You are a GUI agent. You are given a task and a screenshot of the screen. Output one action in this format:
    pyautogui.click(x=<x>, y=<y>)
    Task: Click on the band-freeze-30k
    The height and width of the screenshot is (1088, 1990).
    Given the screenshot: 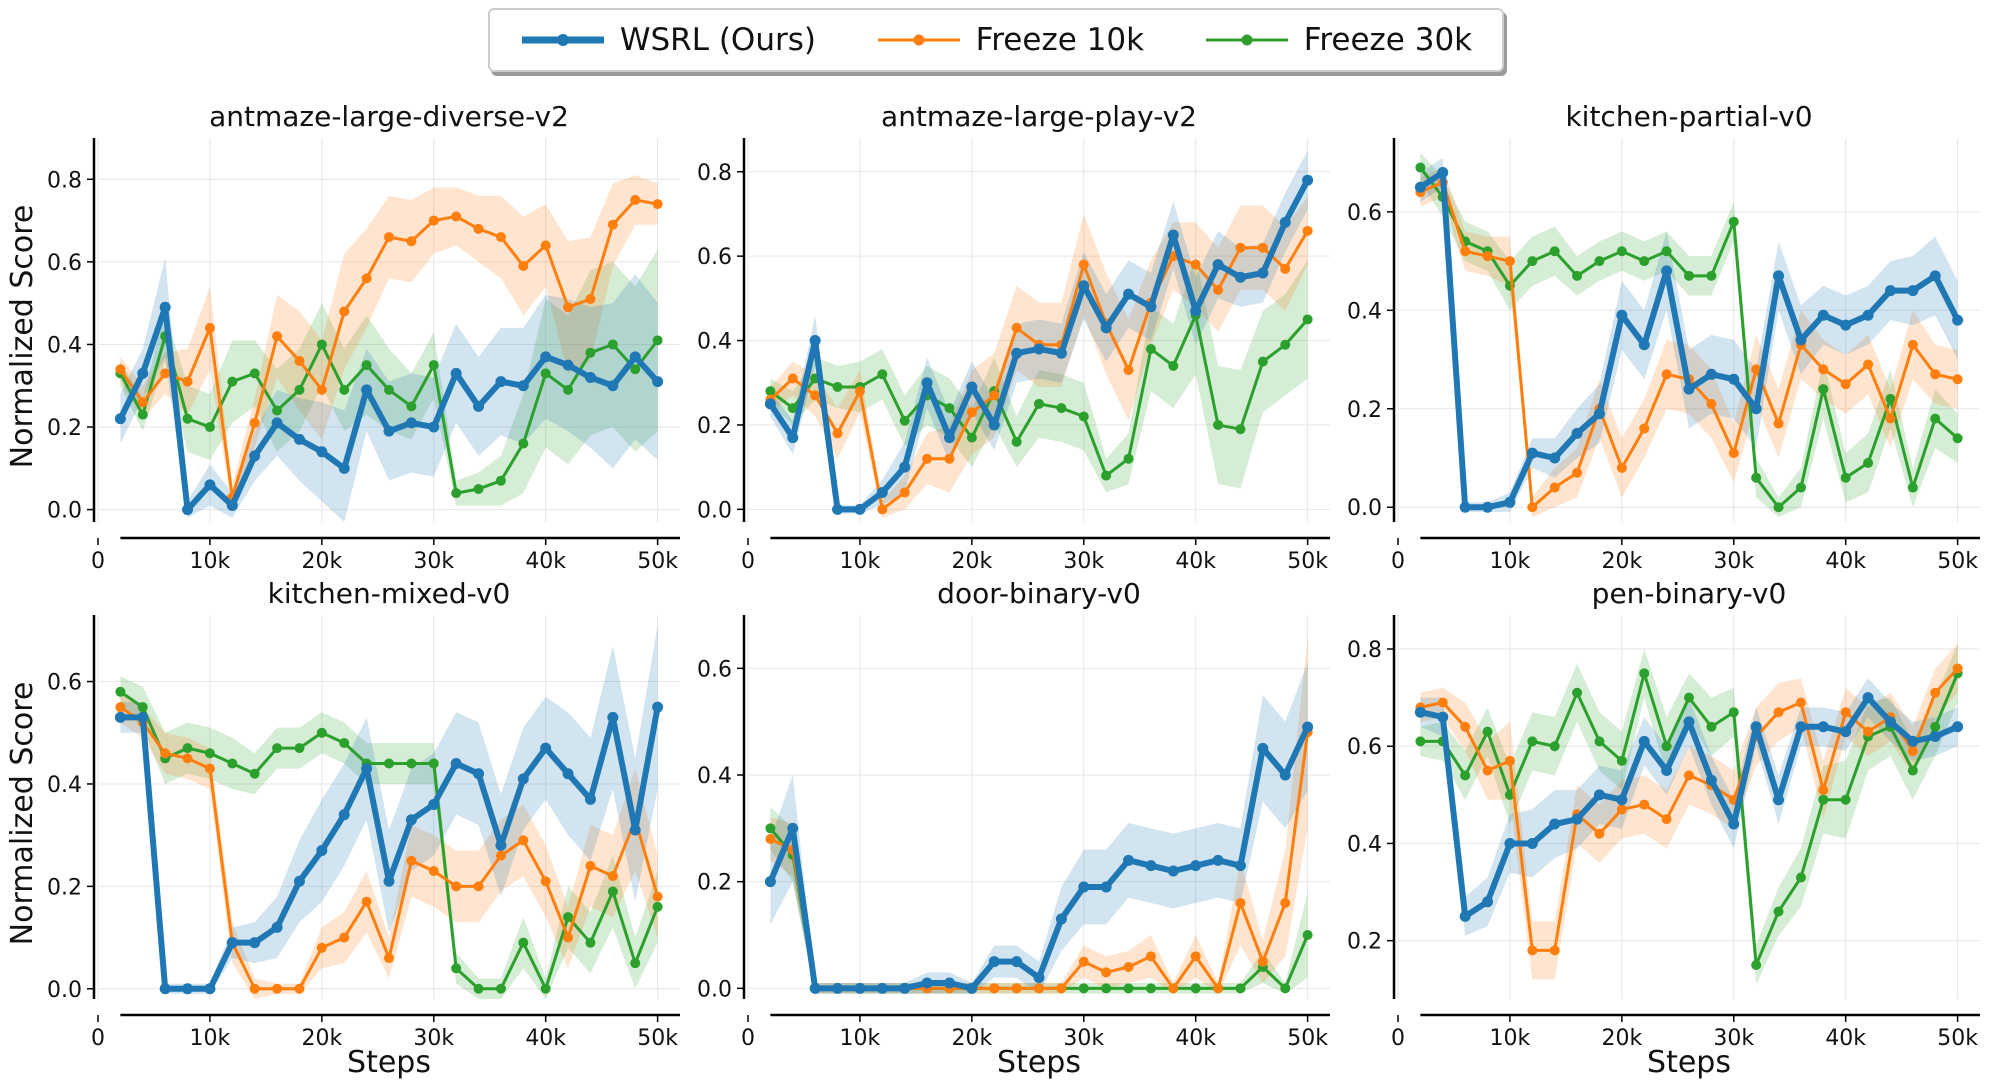 What is the action you would take?
    pyautogui.click(x=1039, y=374)
    